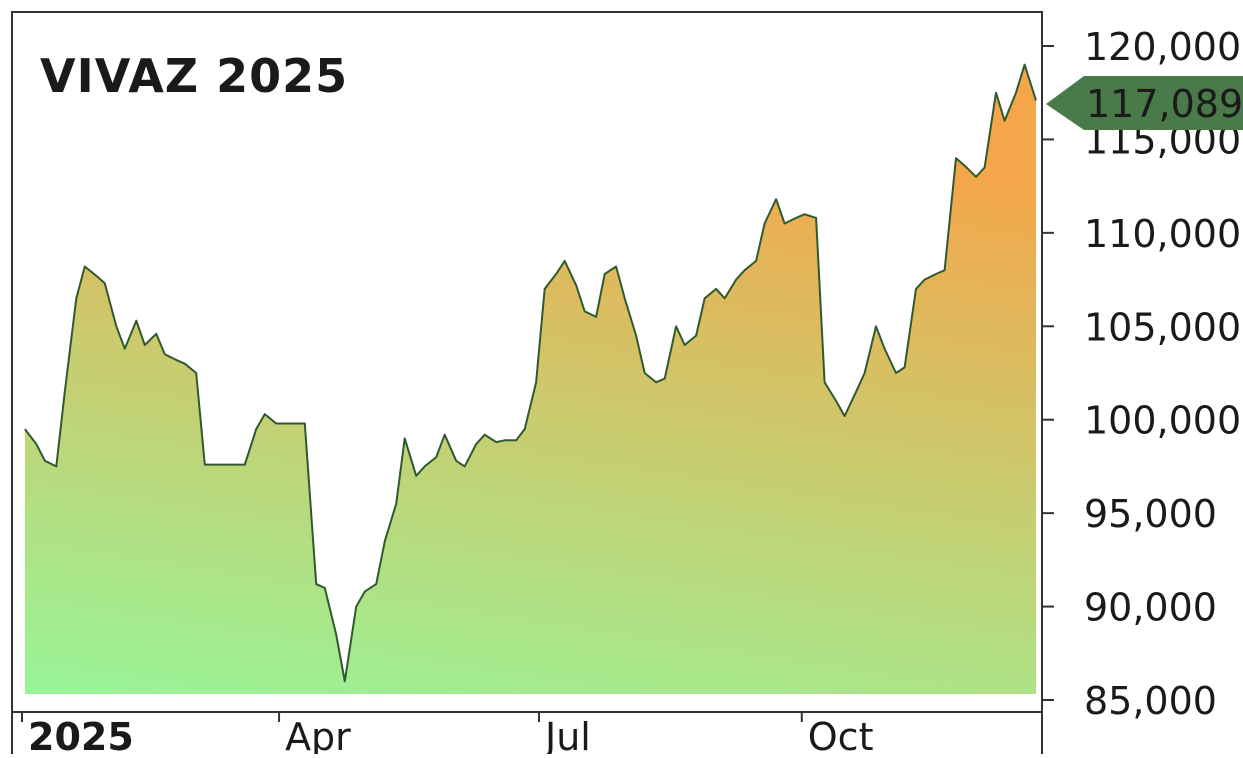 The height and width of the screenshot is (758, 1243). What do you see at coordinates (1162, 234) in the screenshot?
I see `y-tick-label: 110,000` at bounding box center [1162, 234].